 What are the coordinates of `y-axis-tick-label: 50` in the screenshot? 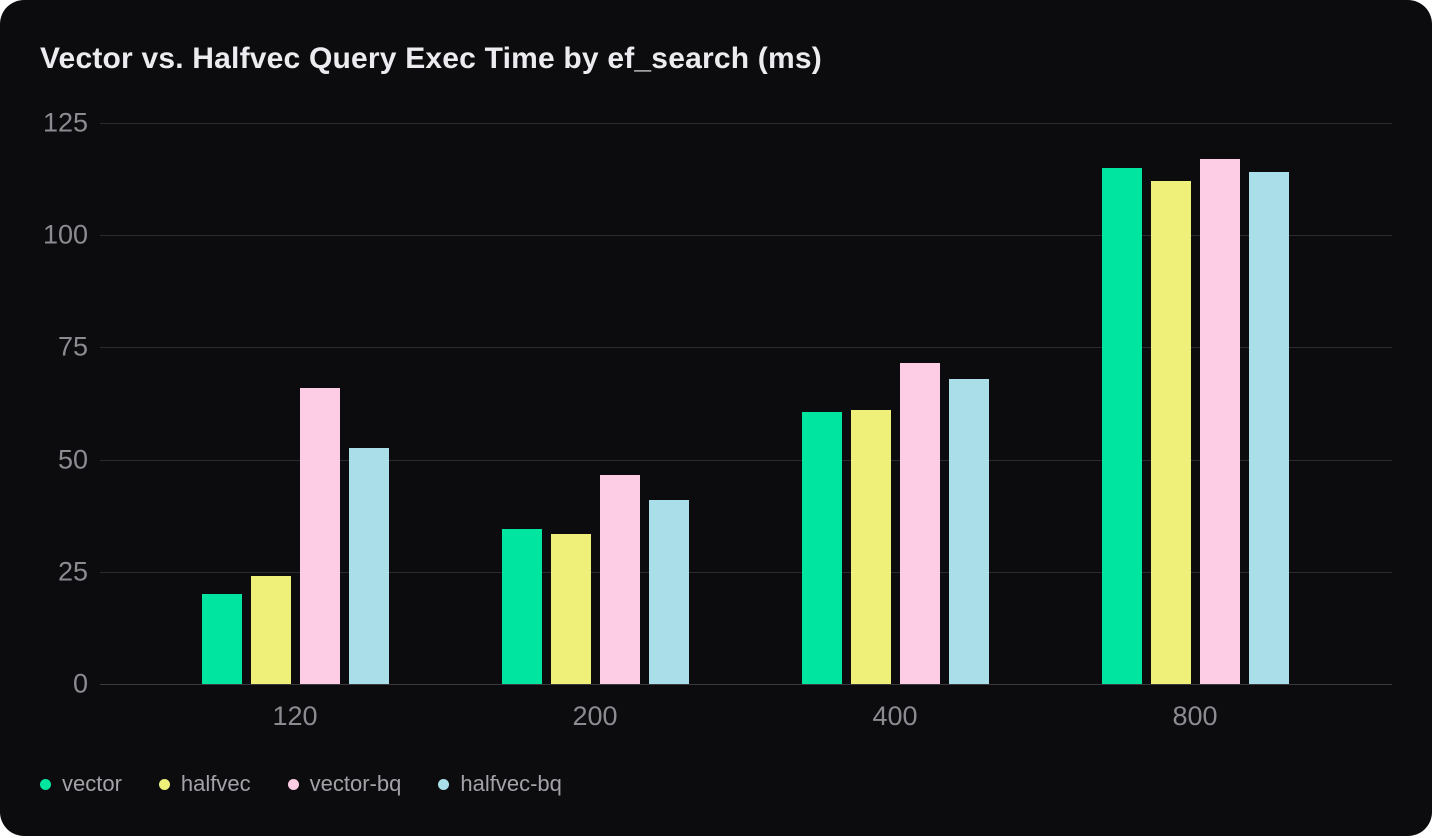 It's located at (72, 459).